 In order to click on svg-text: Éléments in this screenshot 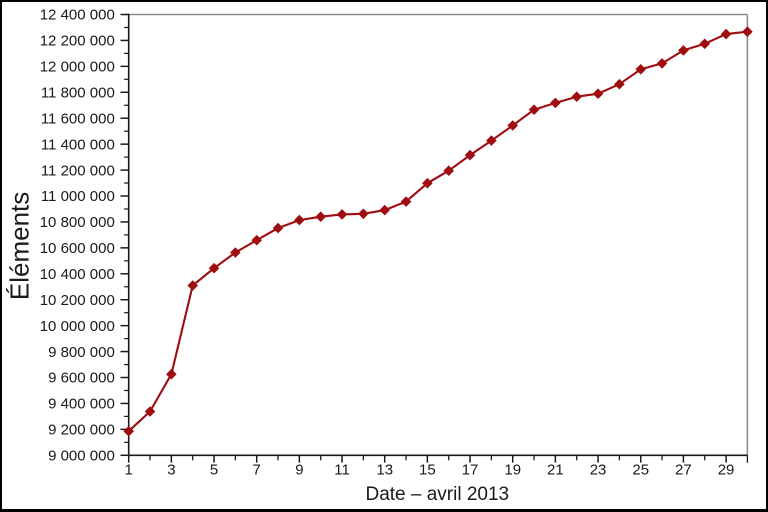, I will do `click(20, 246)`.